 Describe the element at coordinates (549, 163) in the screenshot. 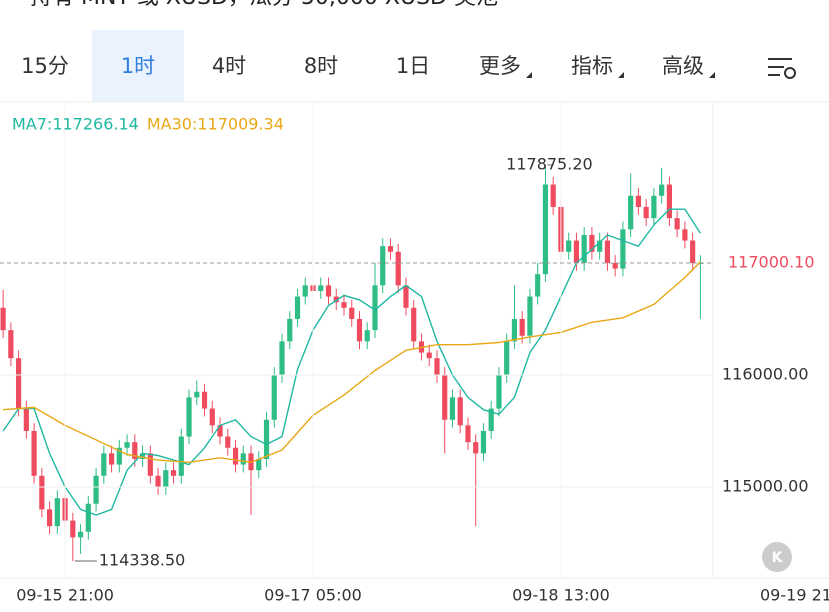

I see `max-label: 117875.20` at that location.